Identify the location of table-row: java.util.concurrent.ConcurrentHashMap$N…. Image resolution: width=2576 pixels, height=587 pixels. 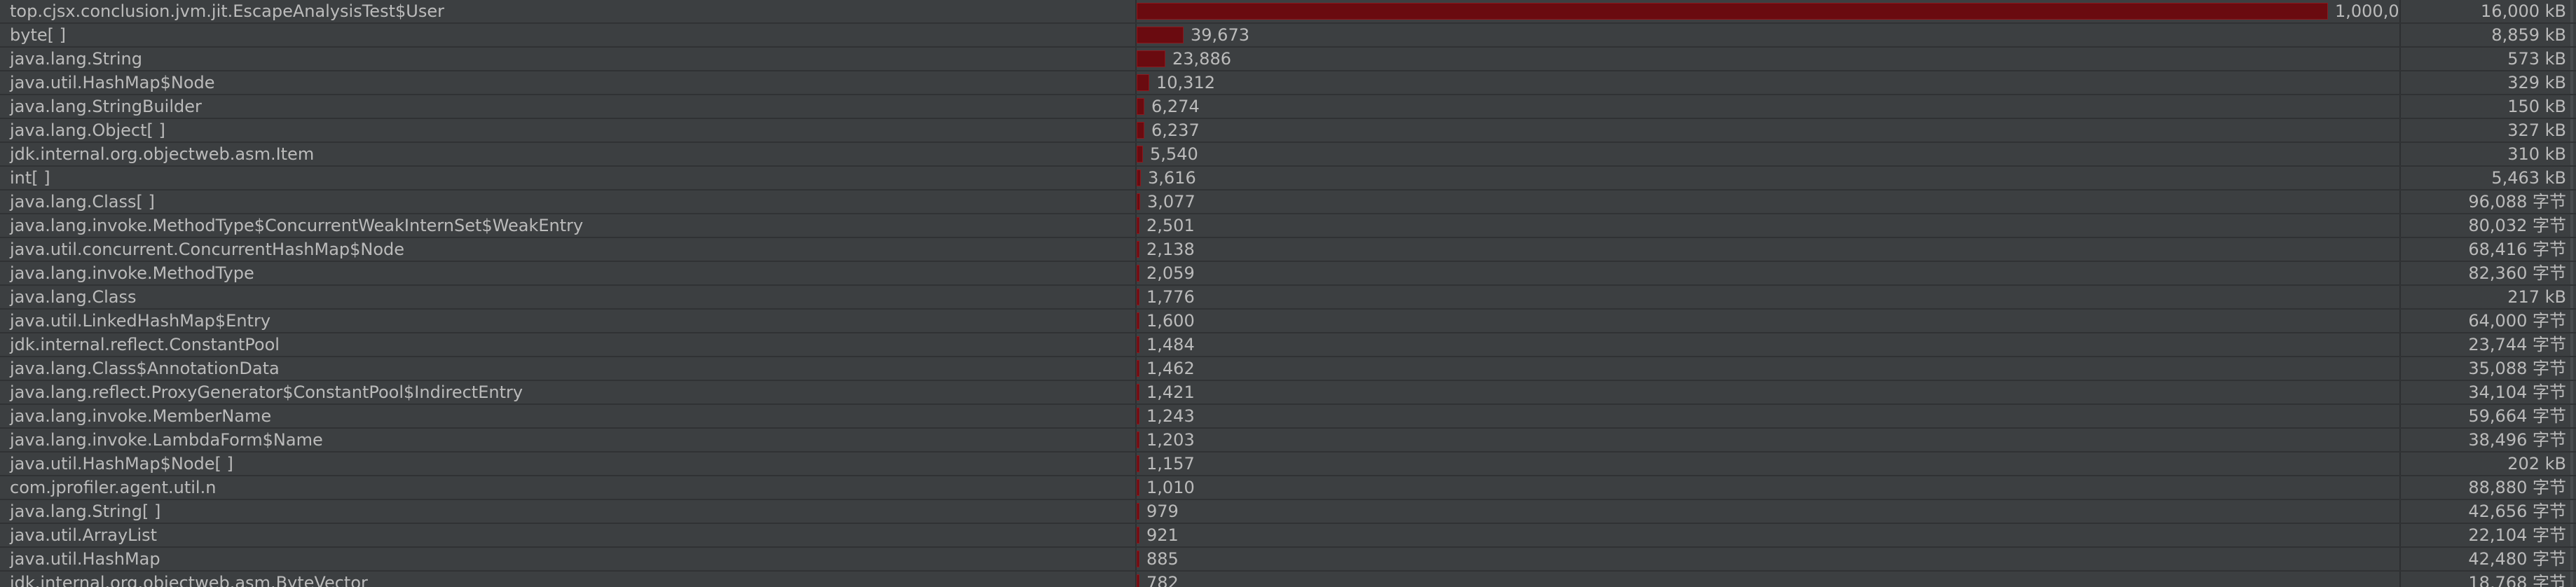
(1288, 250).